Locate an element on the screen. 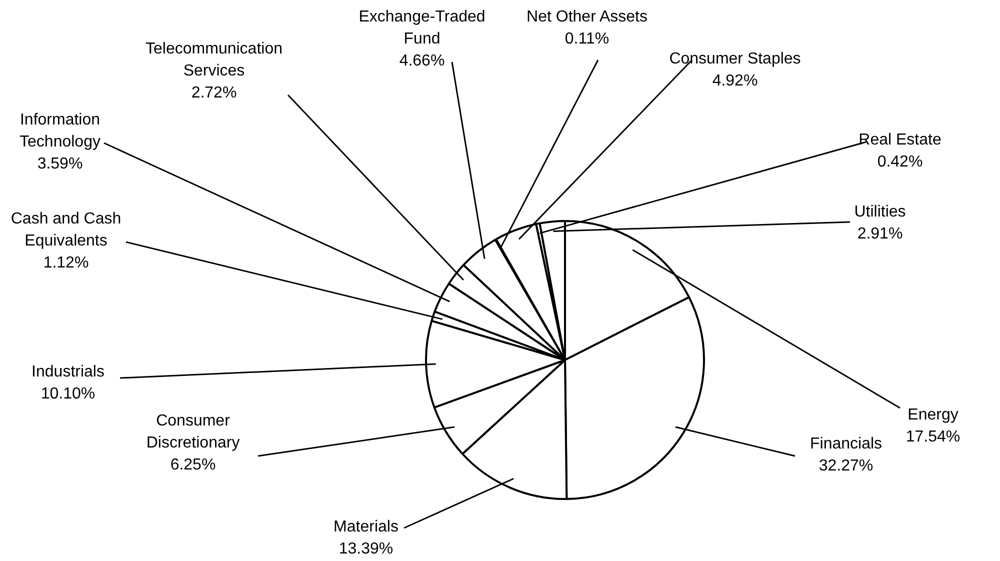 Image resolution: width=1000 pixels, height=561 pixels. slice-label: Materials is located at coordinates (366, 527).